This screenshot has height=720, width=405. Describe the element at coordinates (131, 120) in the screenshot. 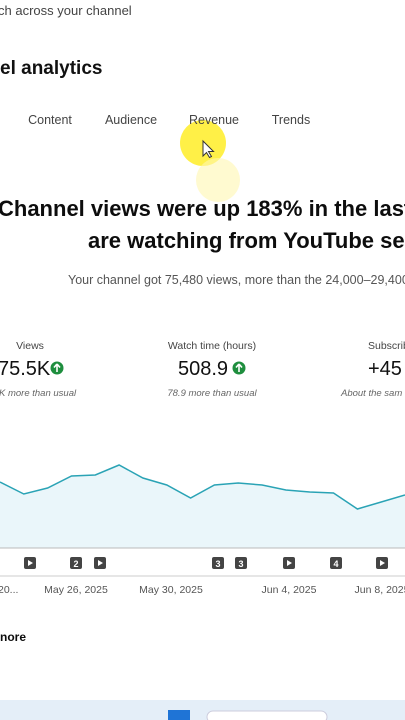

I see `tab: Audience` at that location.